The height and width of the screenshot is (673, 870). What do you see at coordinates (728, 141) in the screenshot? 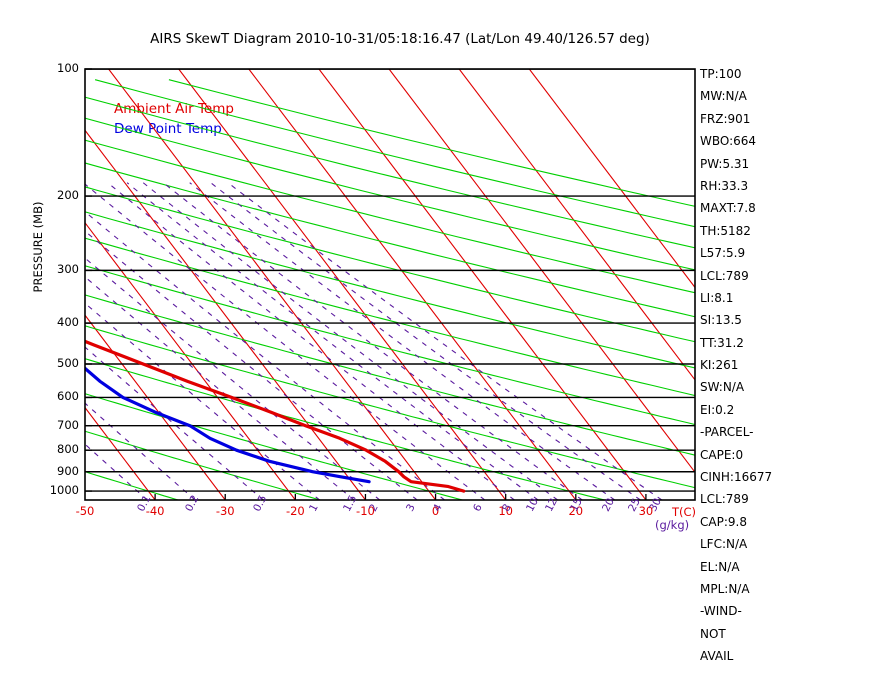
I see `index-row-3: WBO:664` at bounding box center [728, 141].